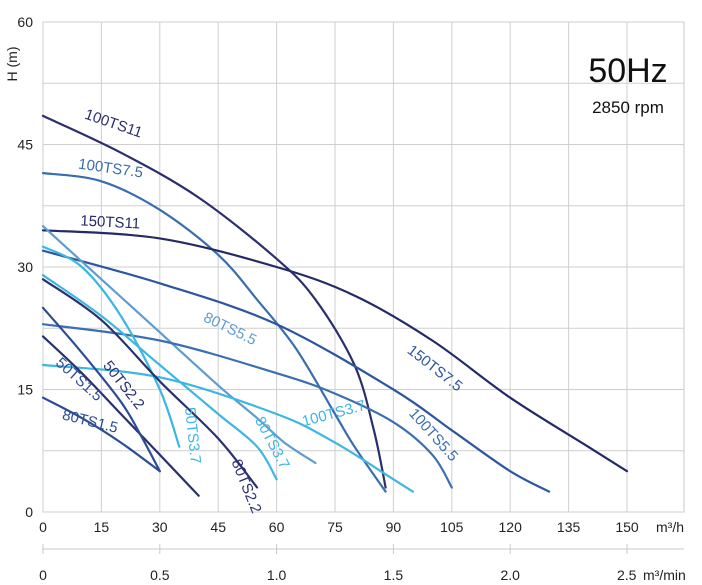  Describe the element at coordinates (333, 413) in the screenshot. I see `curve-label-100ts3-7: 100TS3.7` at that location.